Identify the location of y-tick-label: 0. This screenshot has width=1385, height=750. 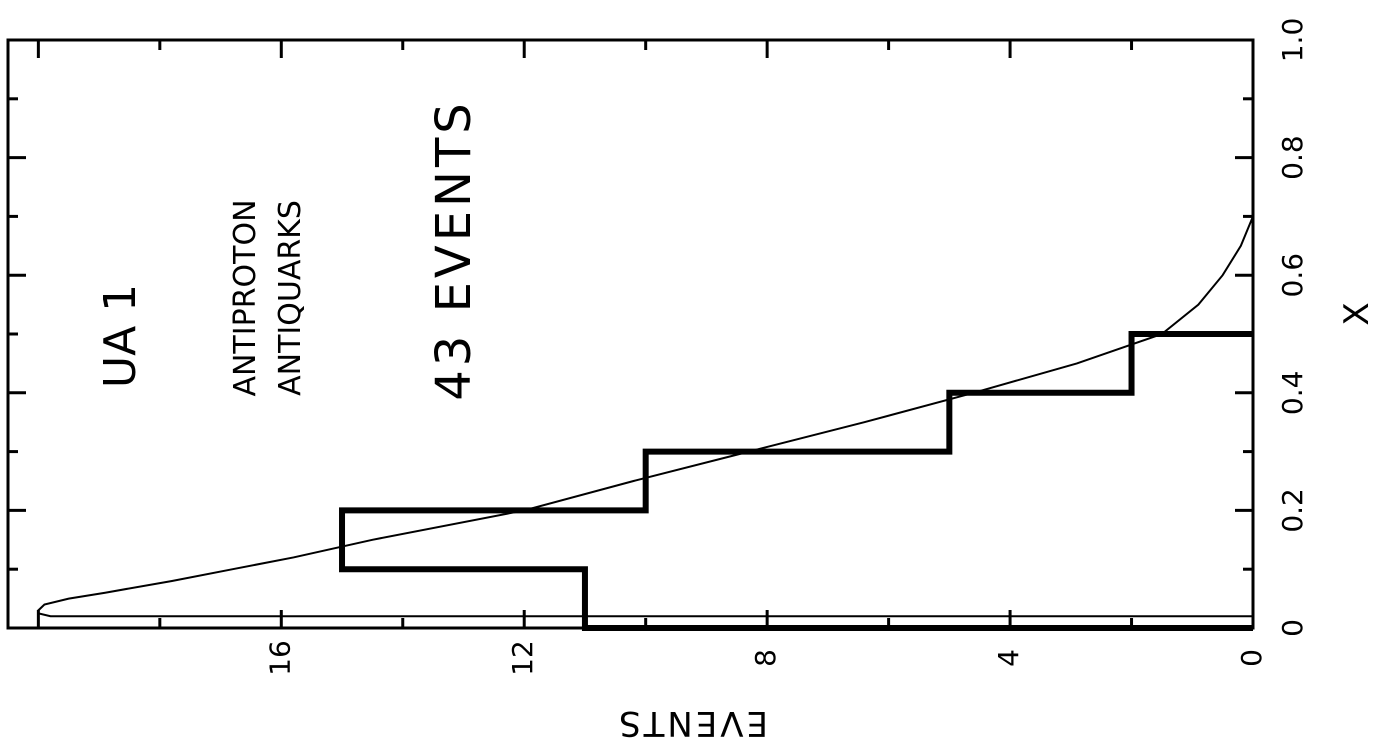
(1251, 658).